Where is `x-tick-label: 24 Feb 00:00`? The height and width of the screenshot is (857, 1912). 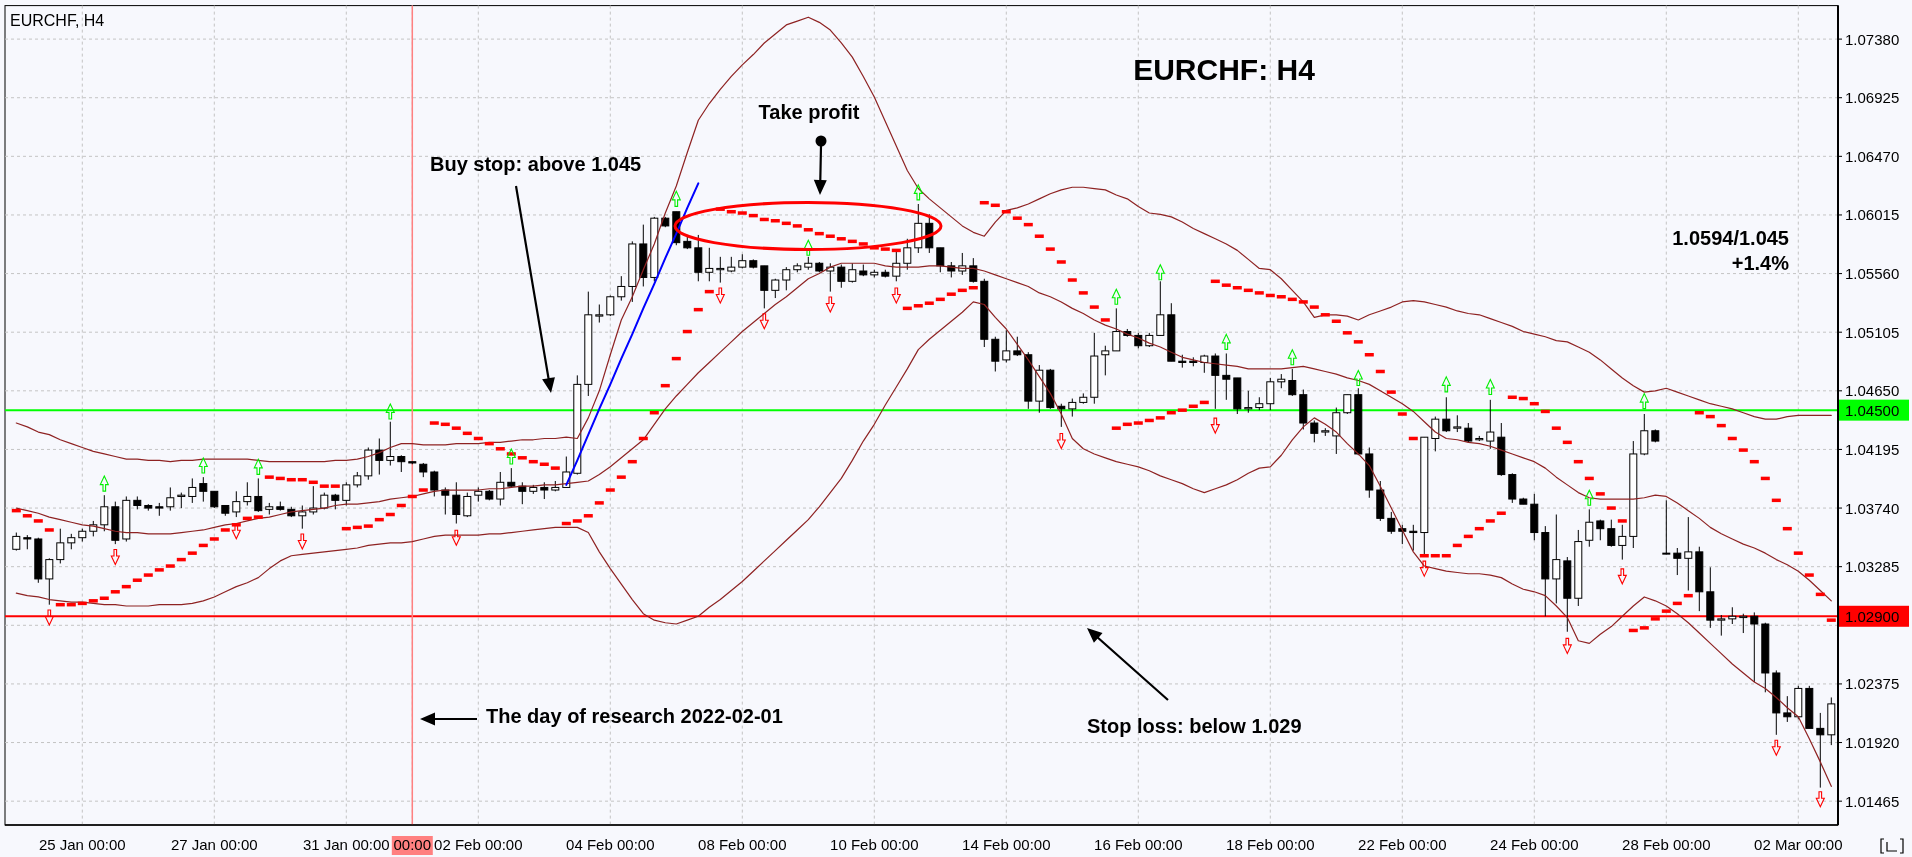 x-tick-label: 24 Feb 00:00 is located at coordinates (1534, 844).